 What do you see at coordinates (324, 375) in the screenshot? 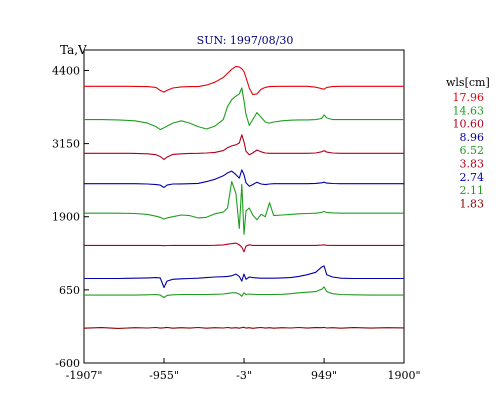
I see `x-tick-label-3: 949"` at bounding box center [324, 375].